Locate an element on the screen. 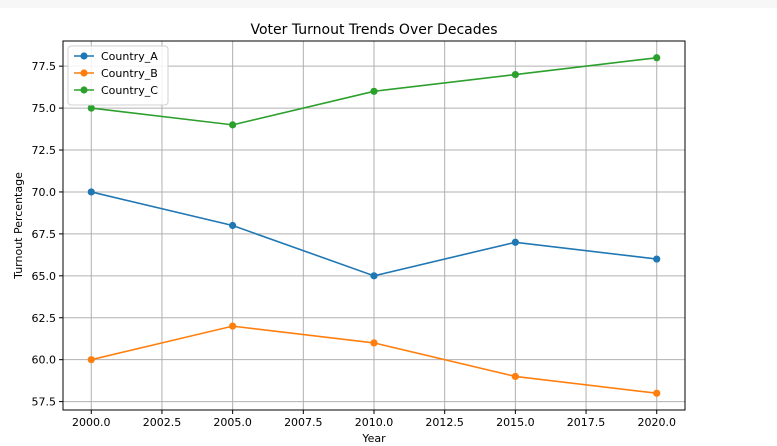 The height and width of the screenshot is (446, 777). legend: Country_A Country_B Country_C is located at coordinates (118, 75).